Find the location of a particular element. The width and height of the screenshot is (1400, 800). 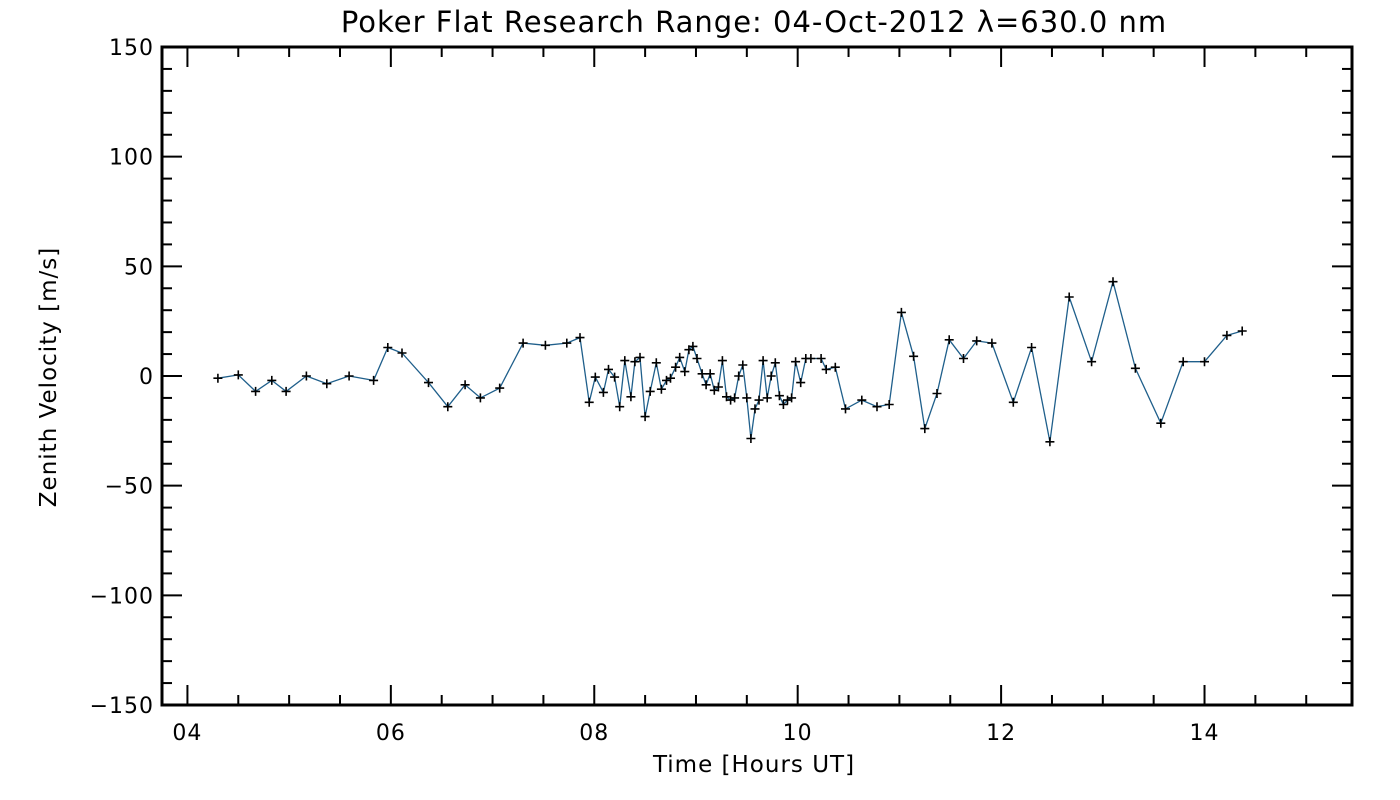

x-tick-label: 04 is located at coordinates (187, 733).